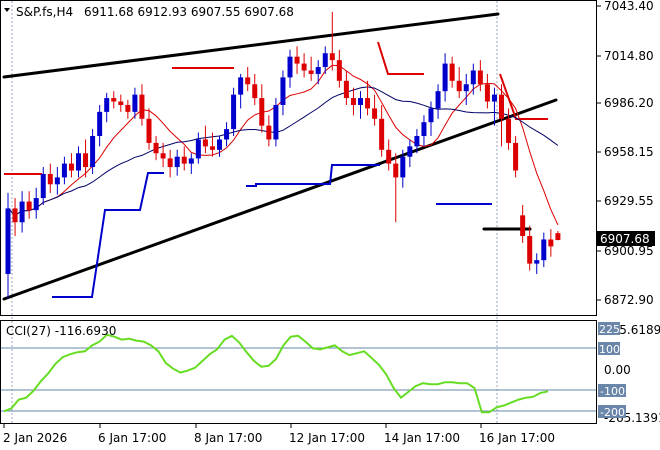  Describe the element at coordinates (517, 438) in the screenshot. I see `time-tick: 16 Jan 17:00` at that location.